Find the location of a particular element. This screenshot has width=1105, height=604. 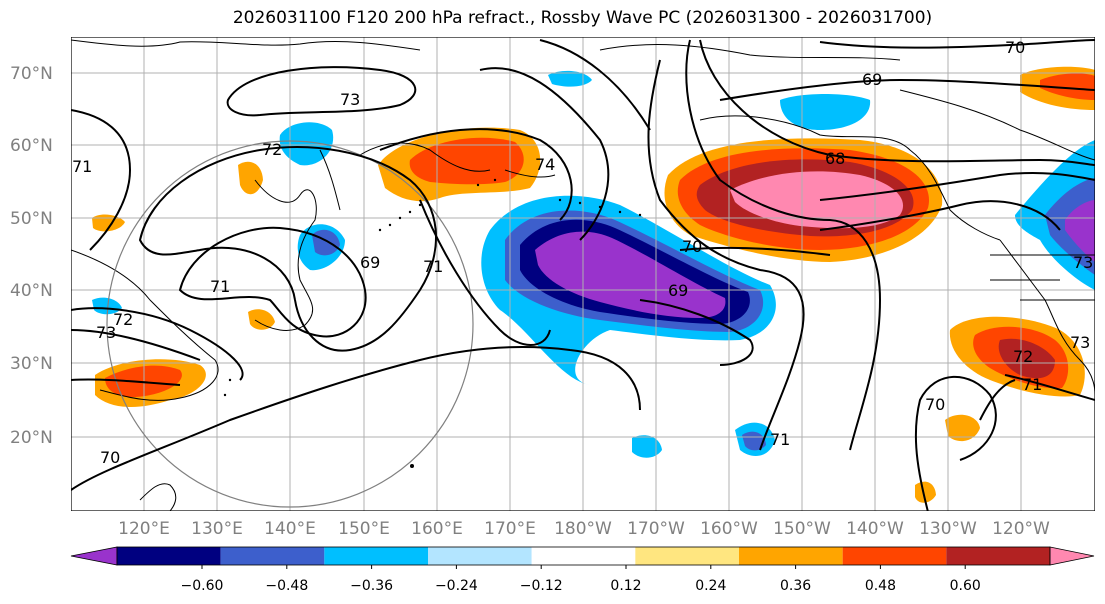

colorbar-tick-label: −0.48 is located at coordinates (286, 586).